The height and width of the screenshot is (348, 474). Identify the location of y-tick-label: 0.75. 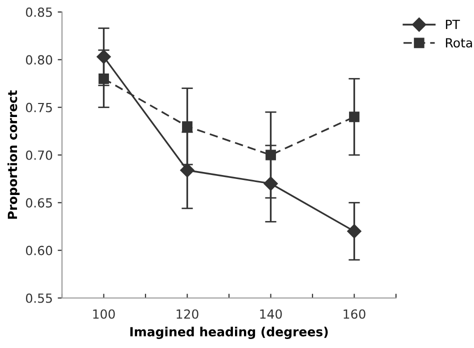
(39, 107).